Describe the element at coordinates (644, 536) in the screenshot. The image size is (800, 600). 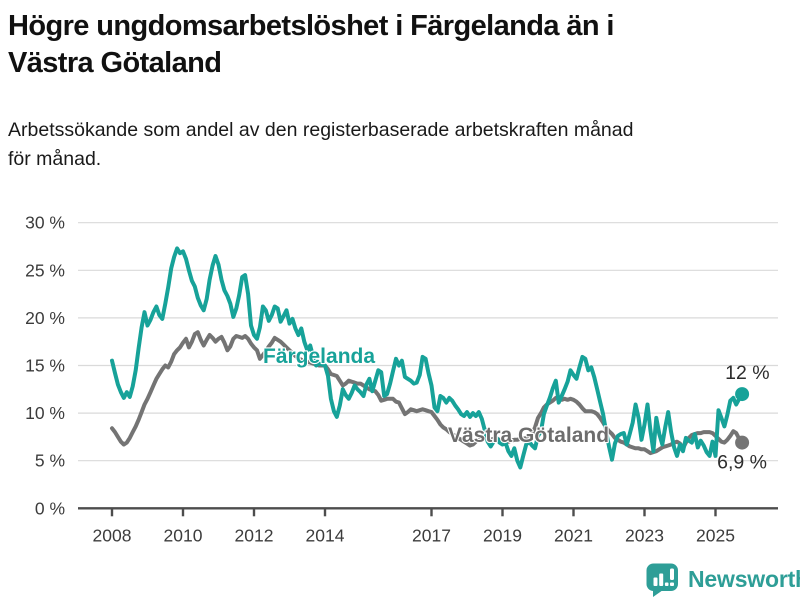
I see `x-tick-label-2023: 2023` at that location.